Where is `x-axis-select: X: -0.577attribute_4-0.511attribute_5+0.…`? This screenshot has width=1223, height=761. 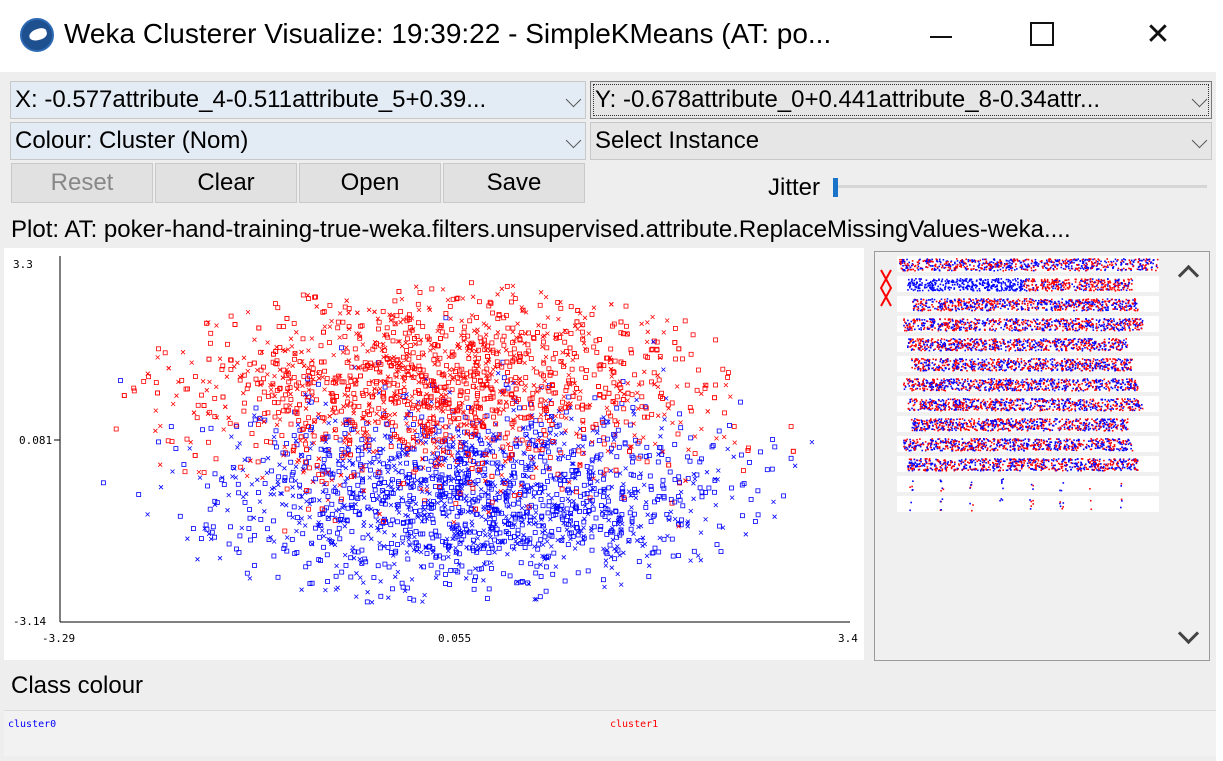
x-axis-select: X: -0.577attribute_4-0.511attribute_5+0.… is located at coordinates (298, 100).